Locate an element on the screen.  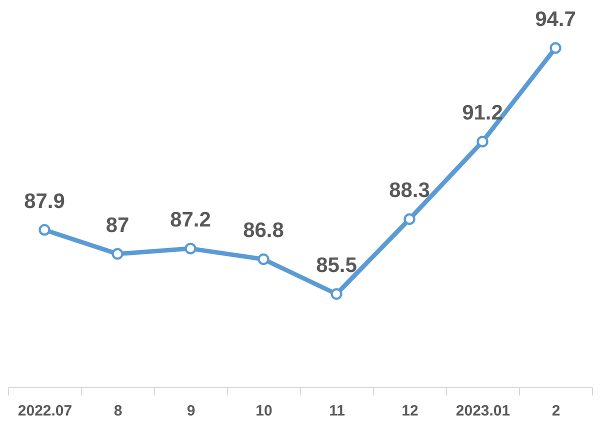
data-label: 94.7 is located at coordinates (555, 19).